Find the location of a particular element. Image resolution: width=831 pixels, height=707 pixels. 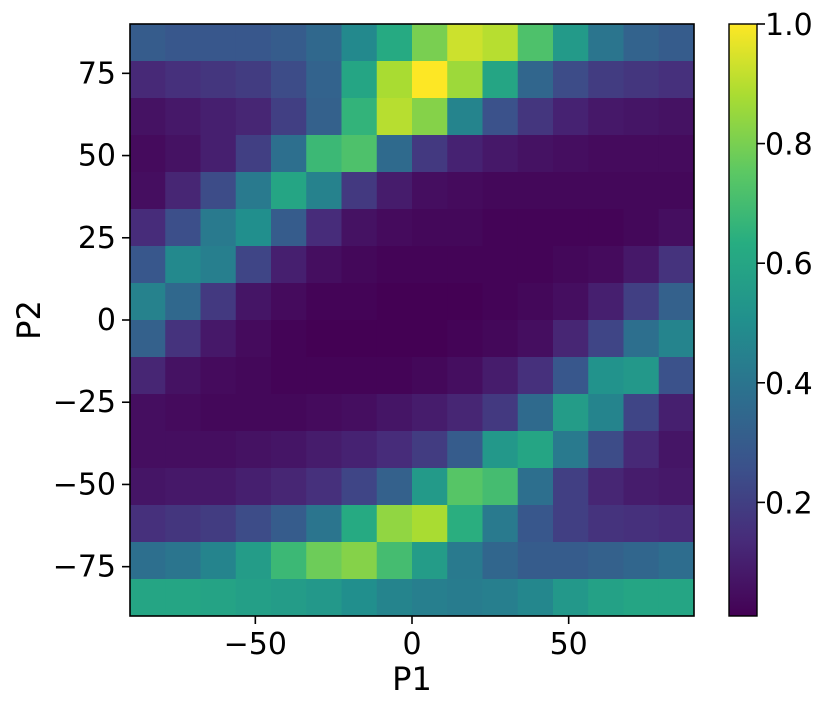

y-tick-label: −25 is located at coordinates (84, 402).